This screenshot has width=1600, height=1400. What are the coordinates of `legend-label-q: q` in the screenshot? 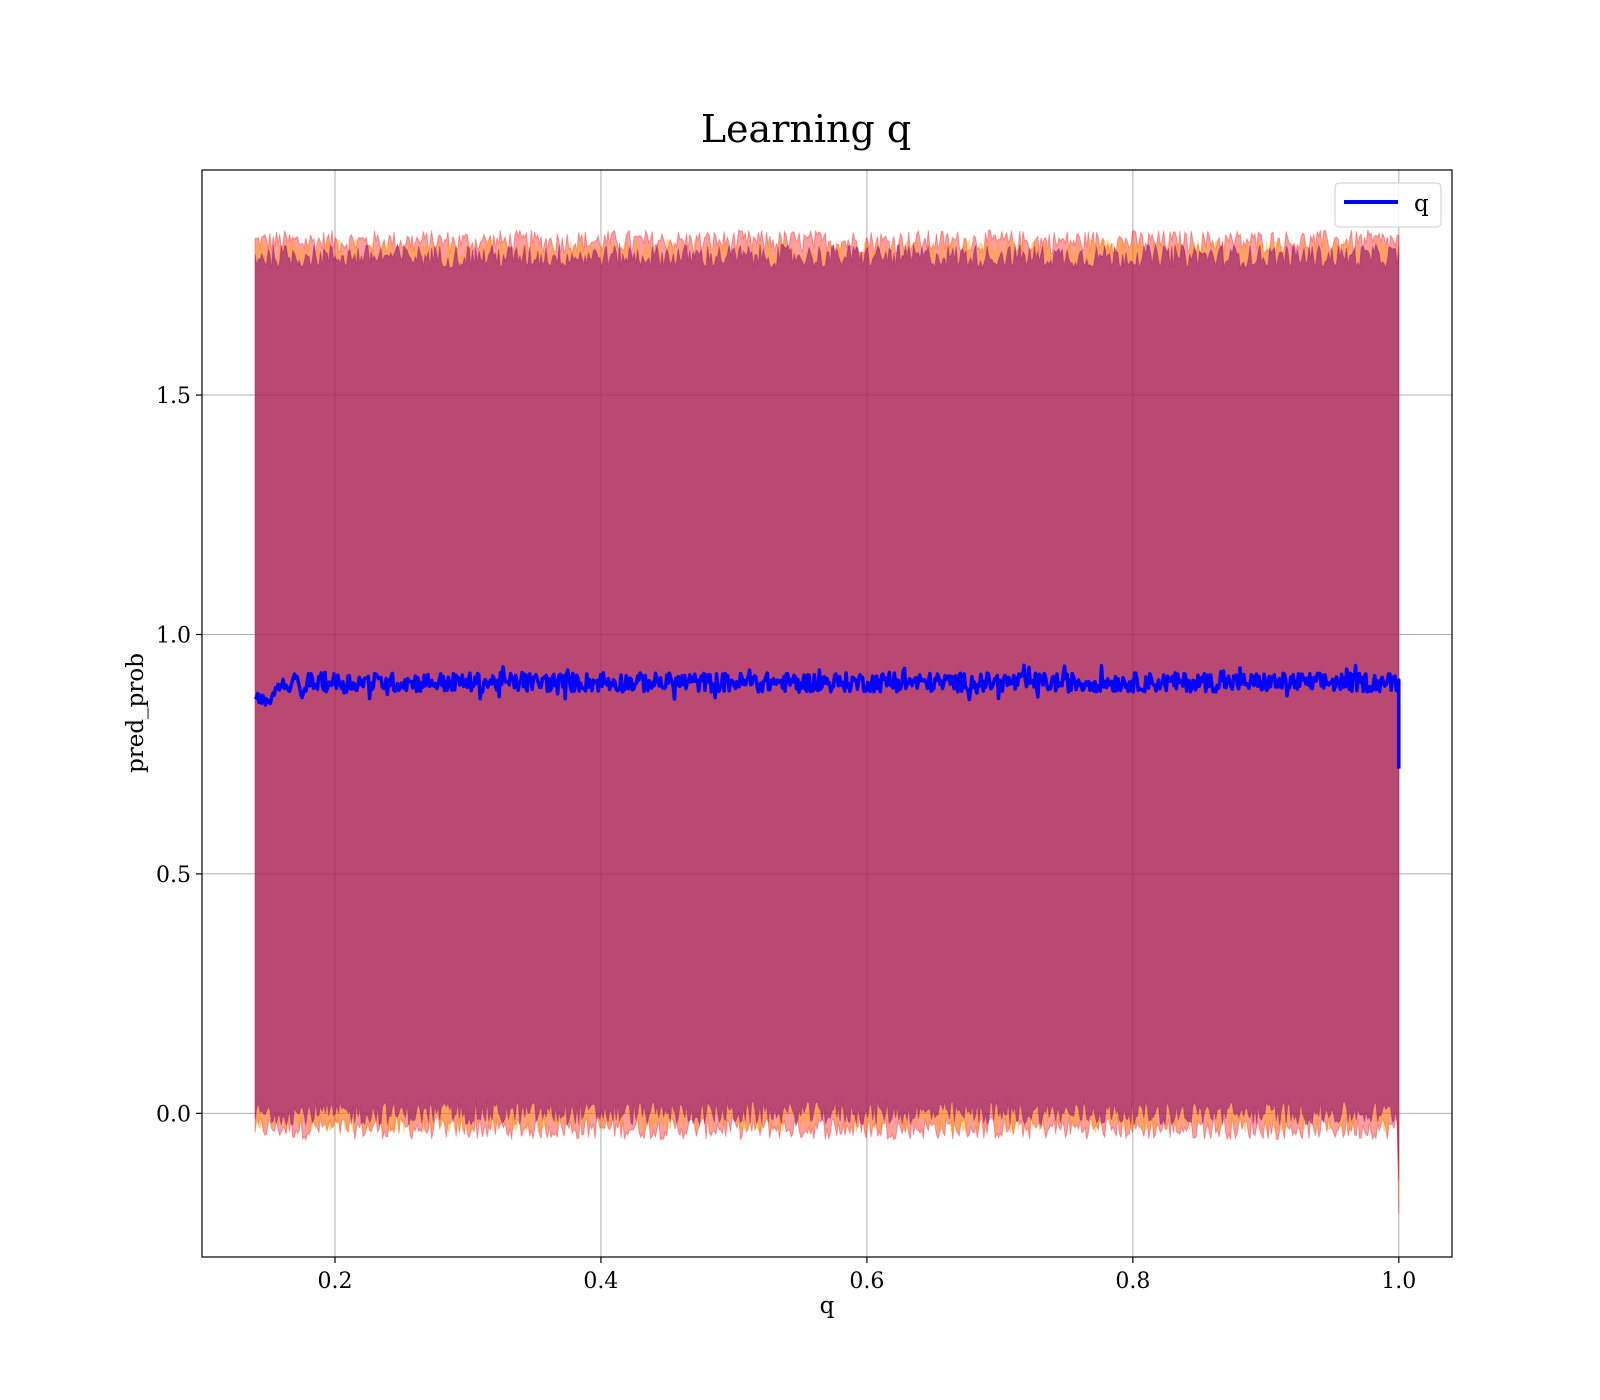 It's located at (1421, 204).